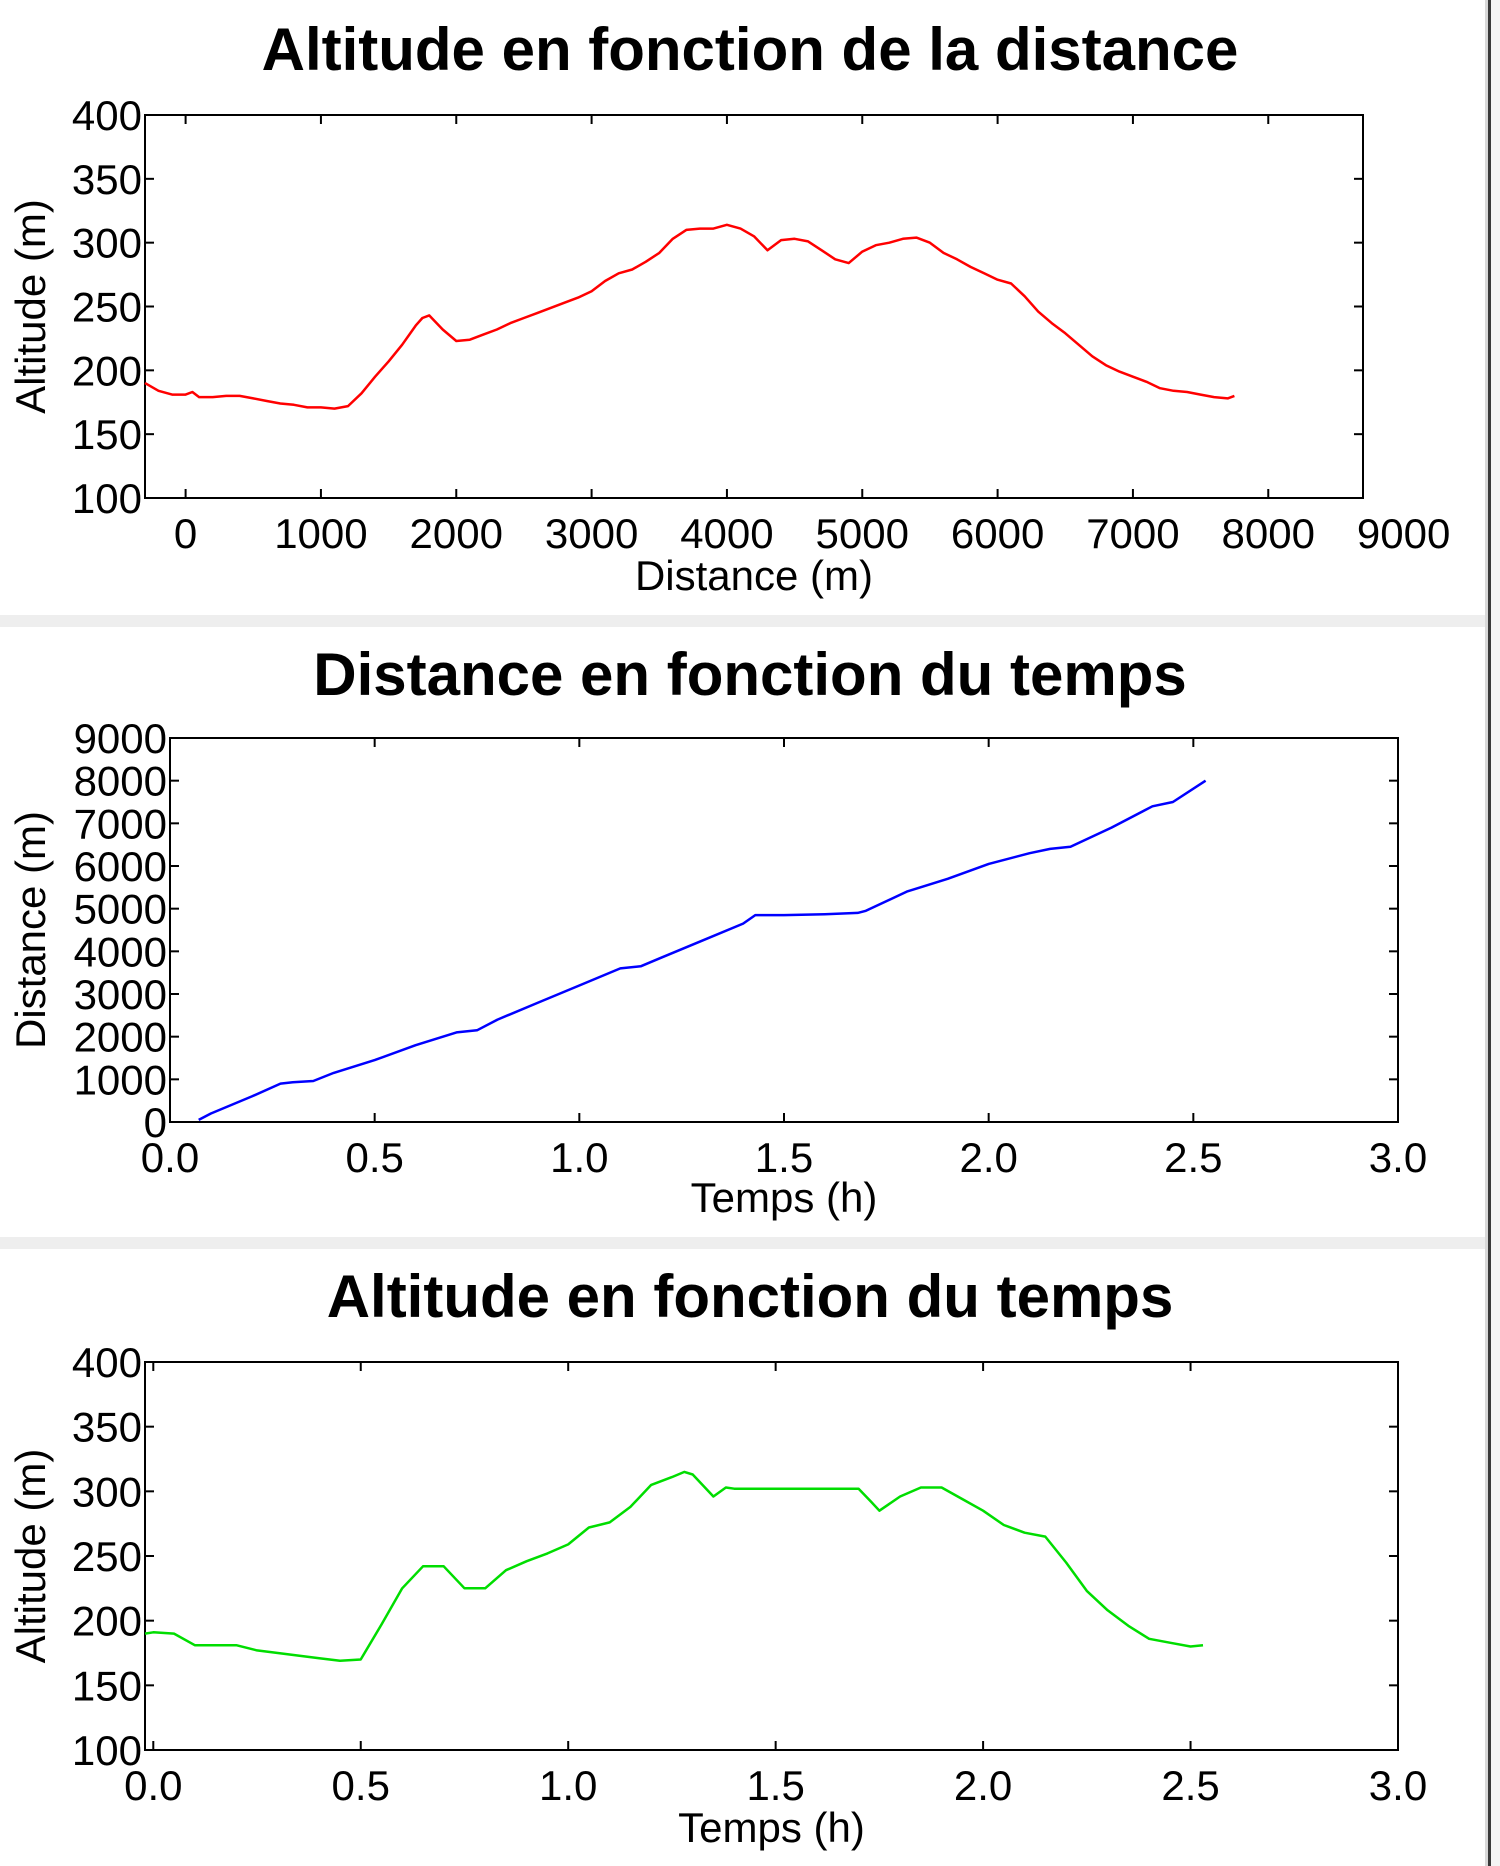 The height and width of the screenshot is (1866, 1500). What do you see at coordinates (862, 533) in the screenshot?
I see `x-tick-label: 5000` at bounding box center [862, 533].